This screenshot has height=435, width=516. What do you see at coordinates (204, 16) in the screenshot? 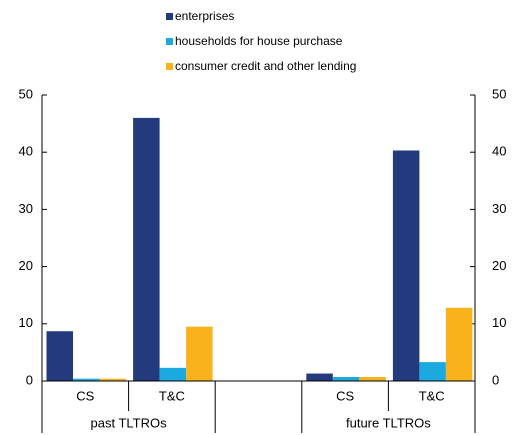
I see `legend-label: enterprises` at bounding box center [204, 16].